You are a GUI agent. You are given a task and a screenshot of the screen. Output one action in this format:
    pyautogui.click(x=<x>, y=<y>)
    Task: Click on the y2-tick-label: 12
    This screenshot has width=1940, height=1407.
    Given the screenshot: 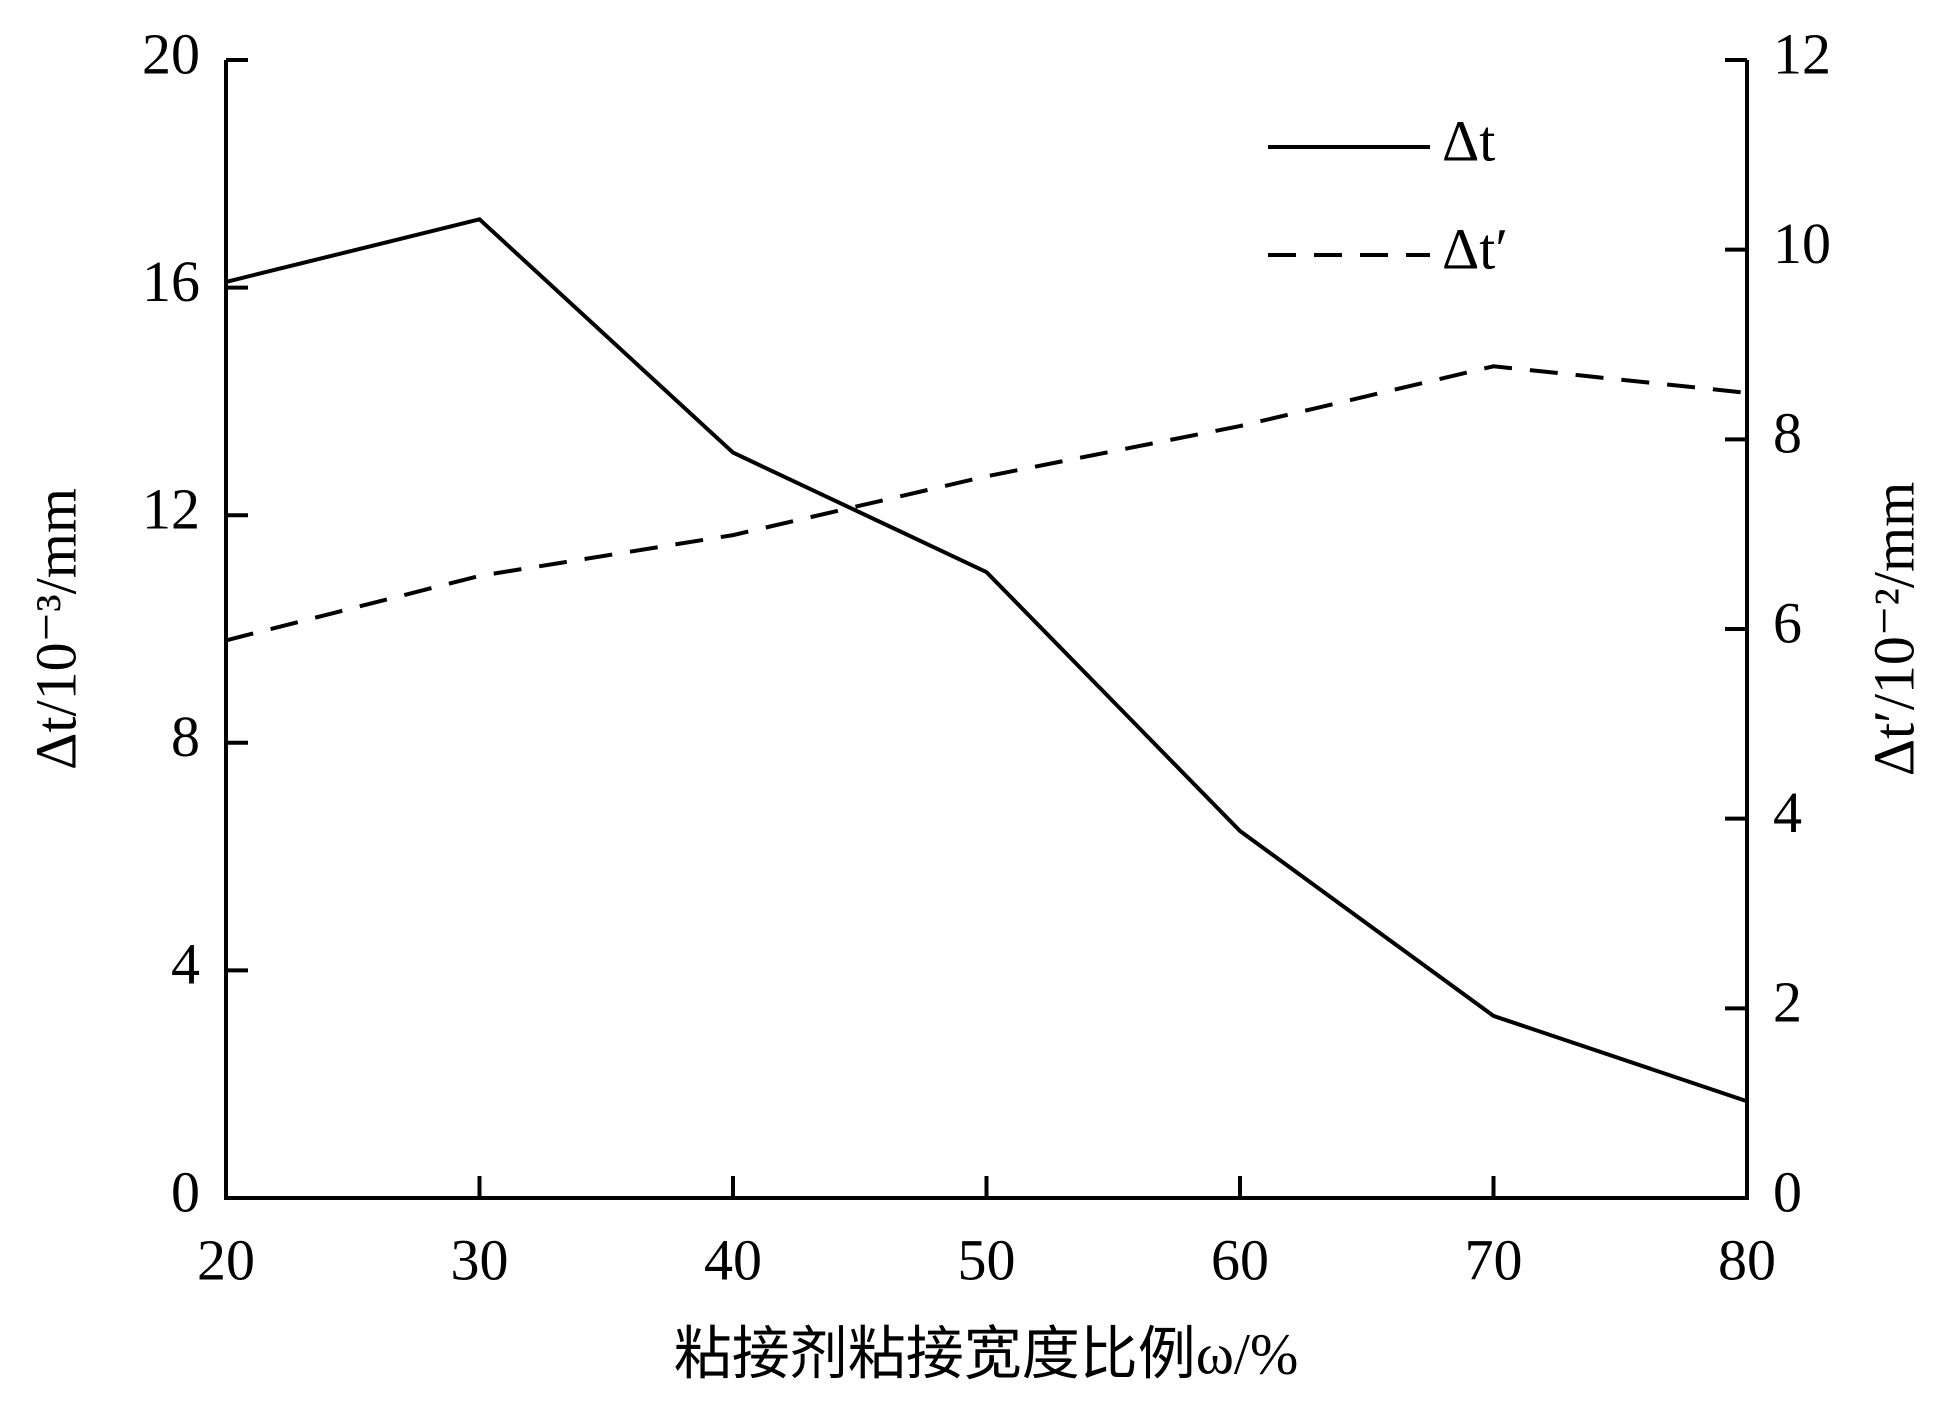 What is the action you would take?
    pyautogui.click(x=1802, y=53)
    